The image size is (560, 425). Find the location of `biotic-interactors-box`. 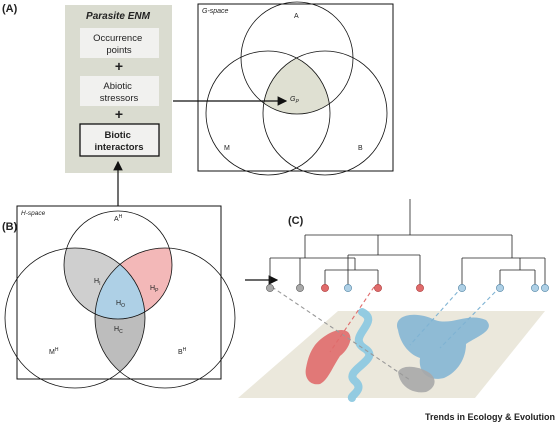

biotic-interactors-box is located at coordinates (119, 140).